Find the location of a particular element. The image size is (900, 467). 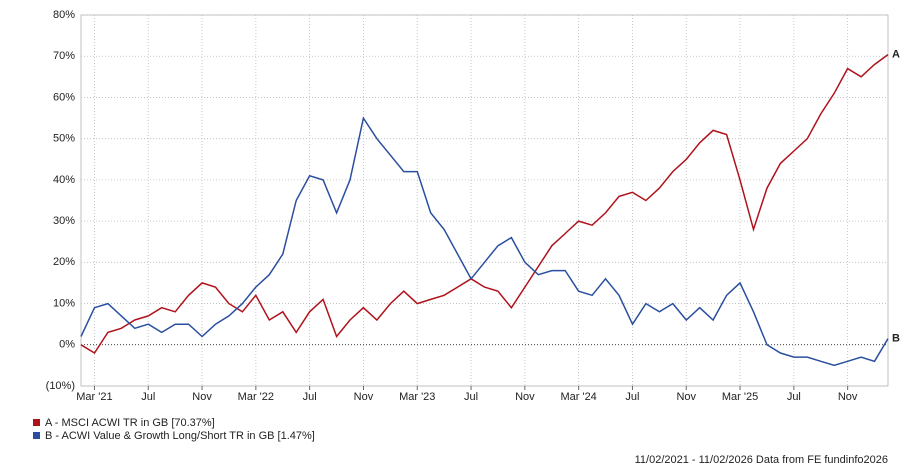

y-tick-label: 60% is located at coordinates (64, 97).